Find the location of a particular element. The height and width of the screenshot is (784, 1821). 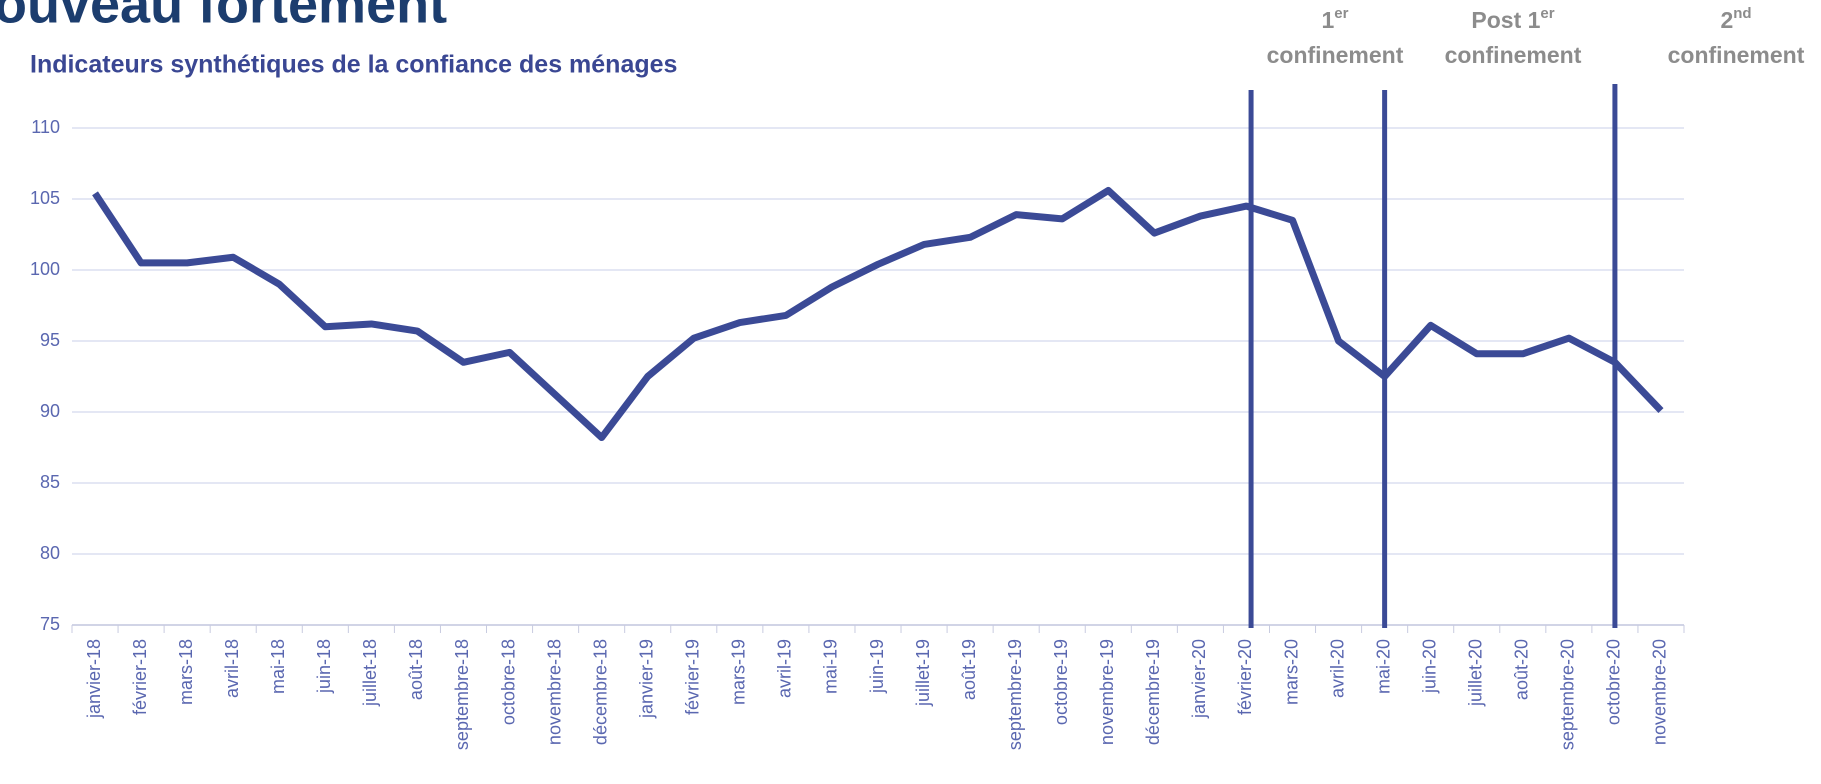

x-tick-label: avril-19 is located at coordinates (785, 668).